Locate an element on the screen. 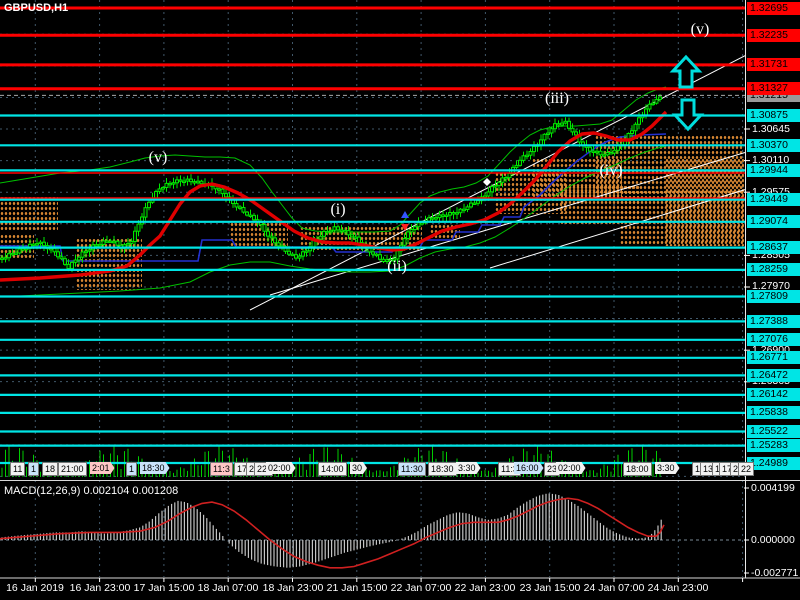 The height and width of the screenshot is (600, 800). sell-arrow-icon is located at coordinates (405, 227).